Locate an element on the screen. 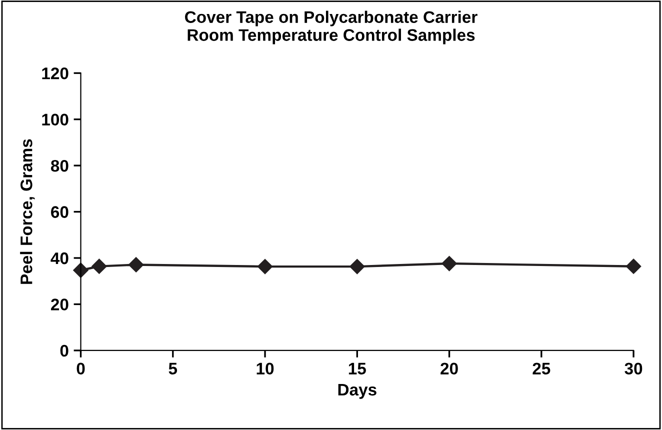 This screenshot has width=662, height=430. y-tick-label: 100 is located at coordinates (55, 120).